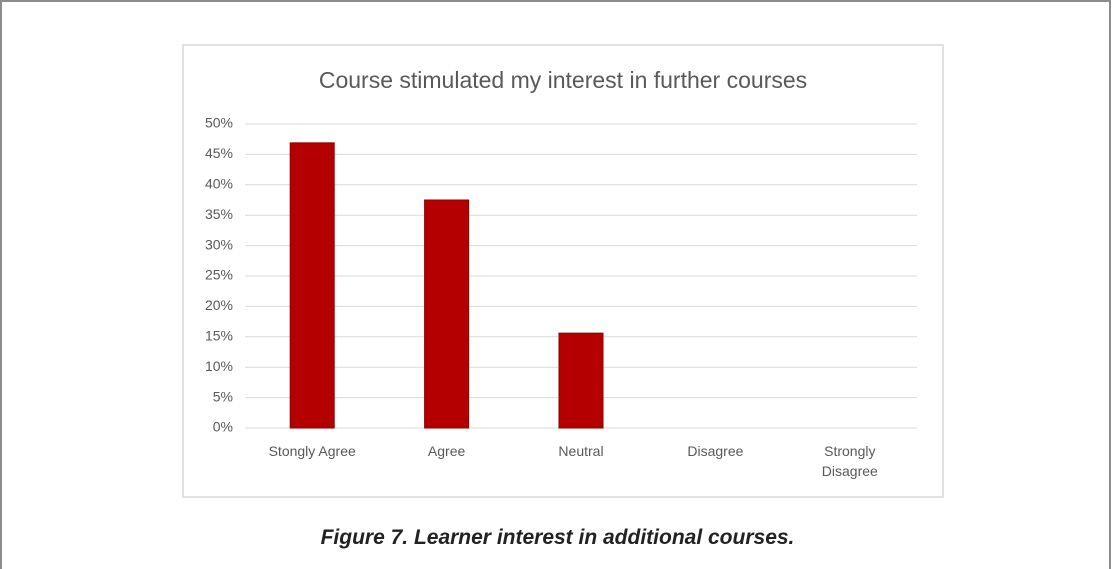 Image resolution: width=1115 pixels, height=569 pixels. Describe the element at coordinates (849, 461) in the screenshot. I see `x-tick-label: Strongly Disagree` at that location.